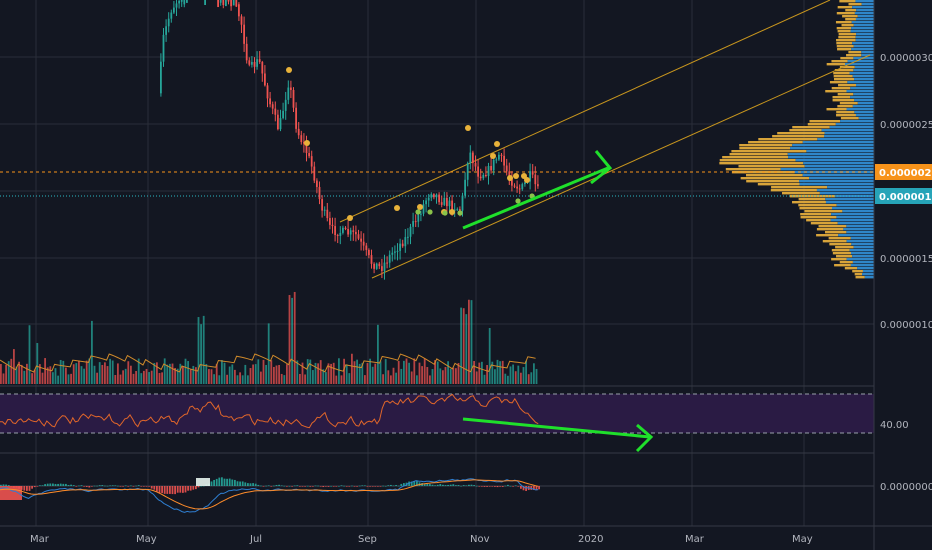 The height and width of the screenshot is (550, 932). I want to click on time-axis: Mar May Jul Sep Nov 2020 Mar May, so click(421, 539).